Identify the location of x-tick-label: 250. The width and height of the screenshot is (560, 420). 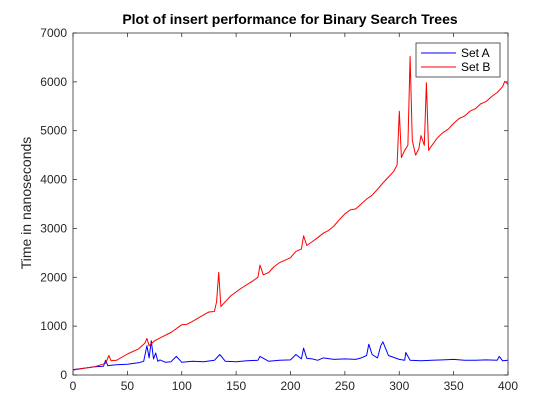
(345, 386).